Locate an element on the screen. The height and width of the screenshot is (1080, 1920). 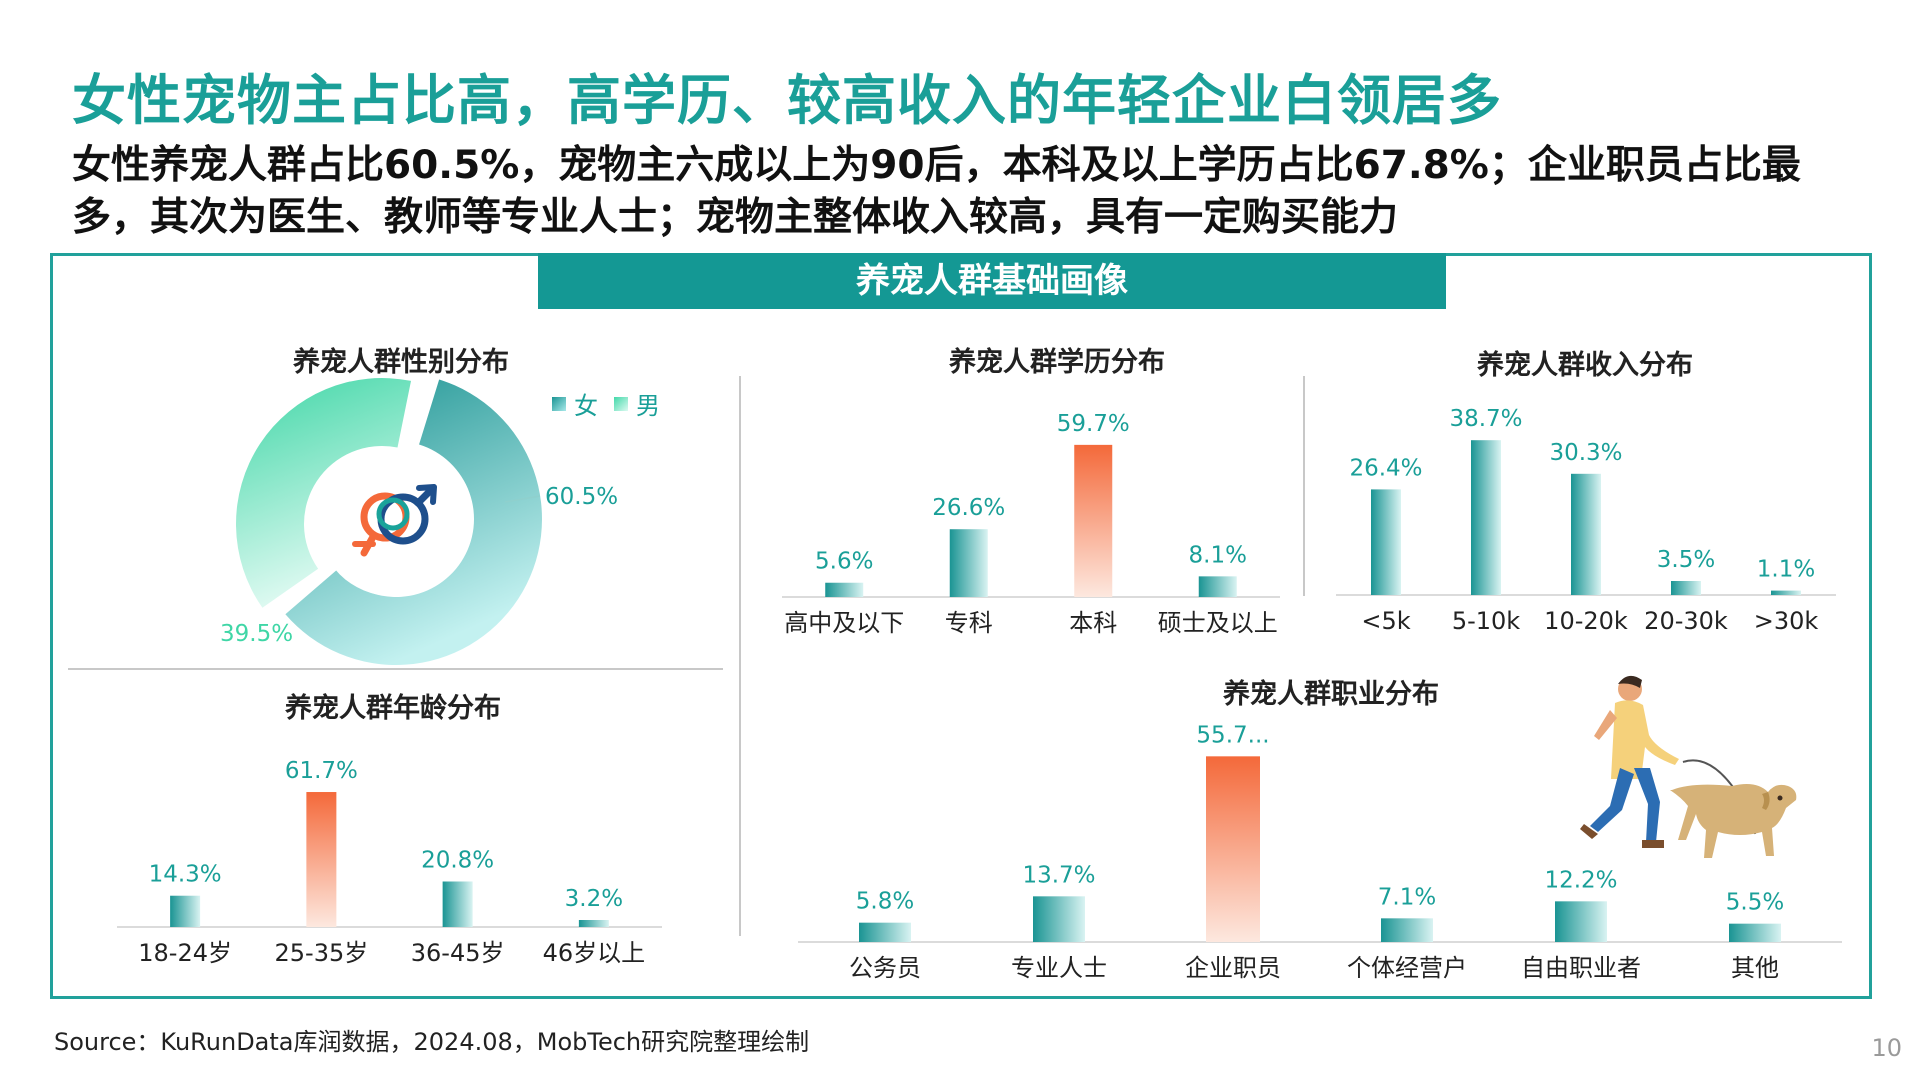
page-number: 10 is located at coordinates (1886, 1048).